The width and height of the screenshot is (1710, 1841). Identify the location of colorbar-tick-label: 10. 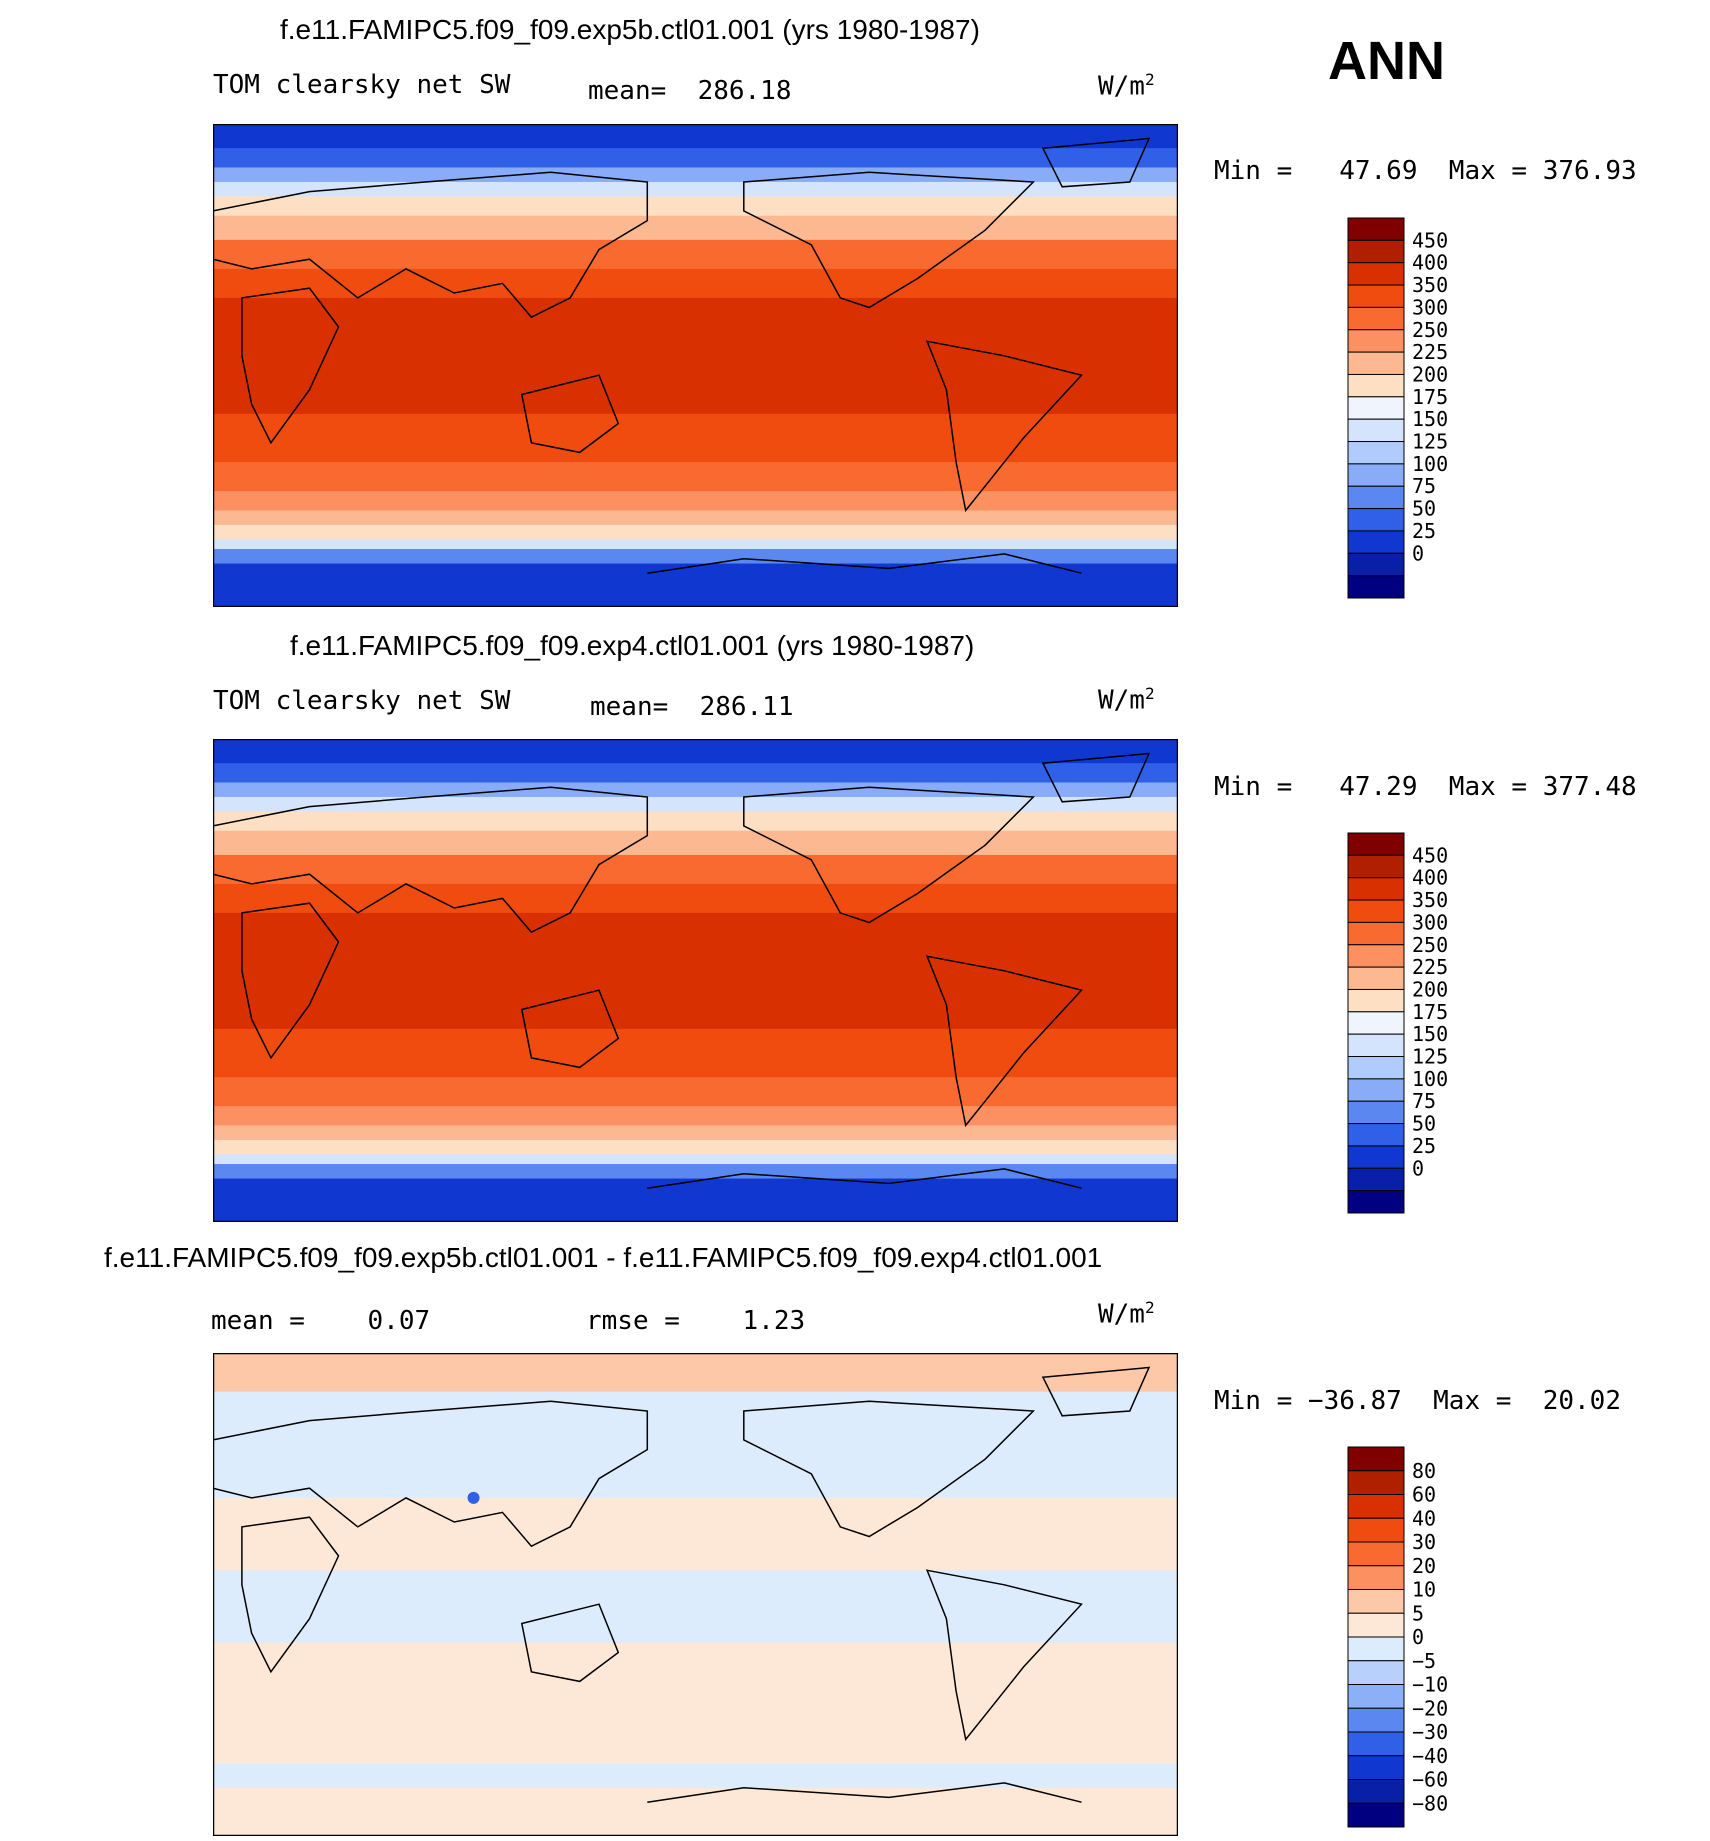
(1424, 1590).